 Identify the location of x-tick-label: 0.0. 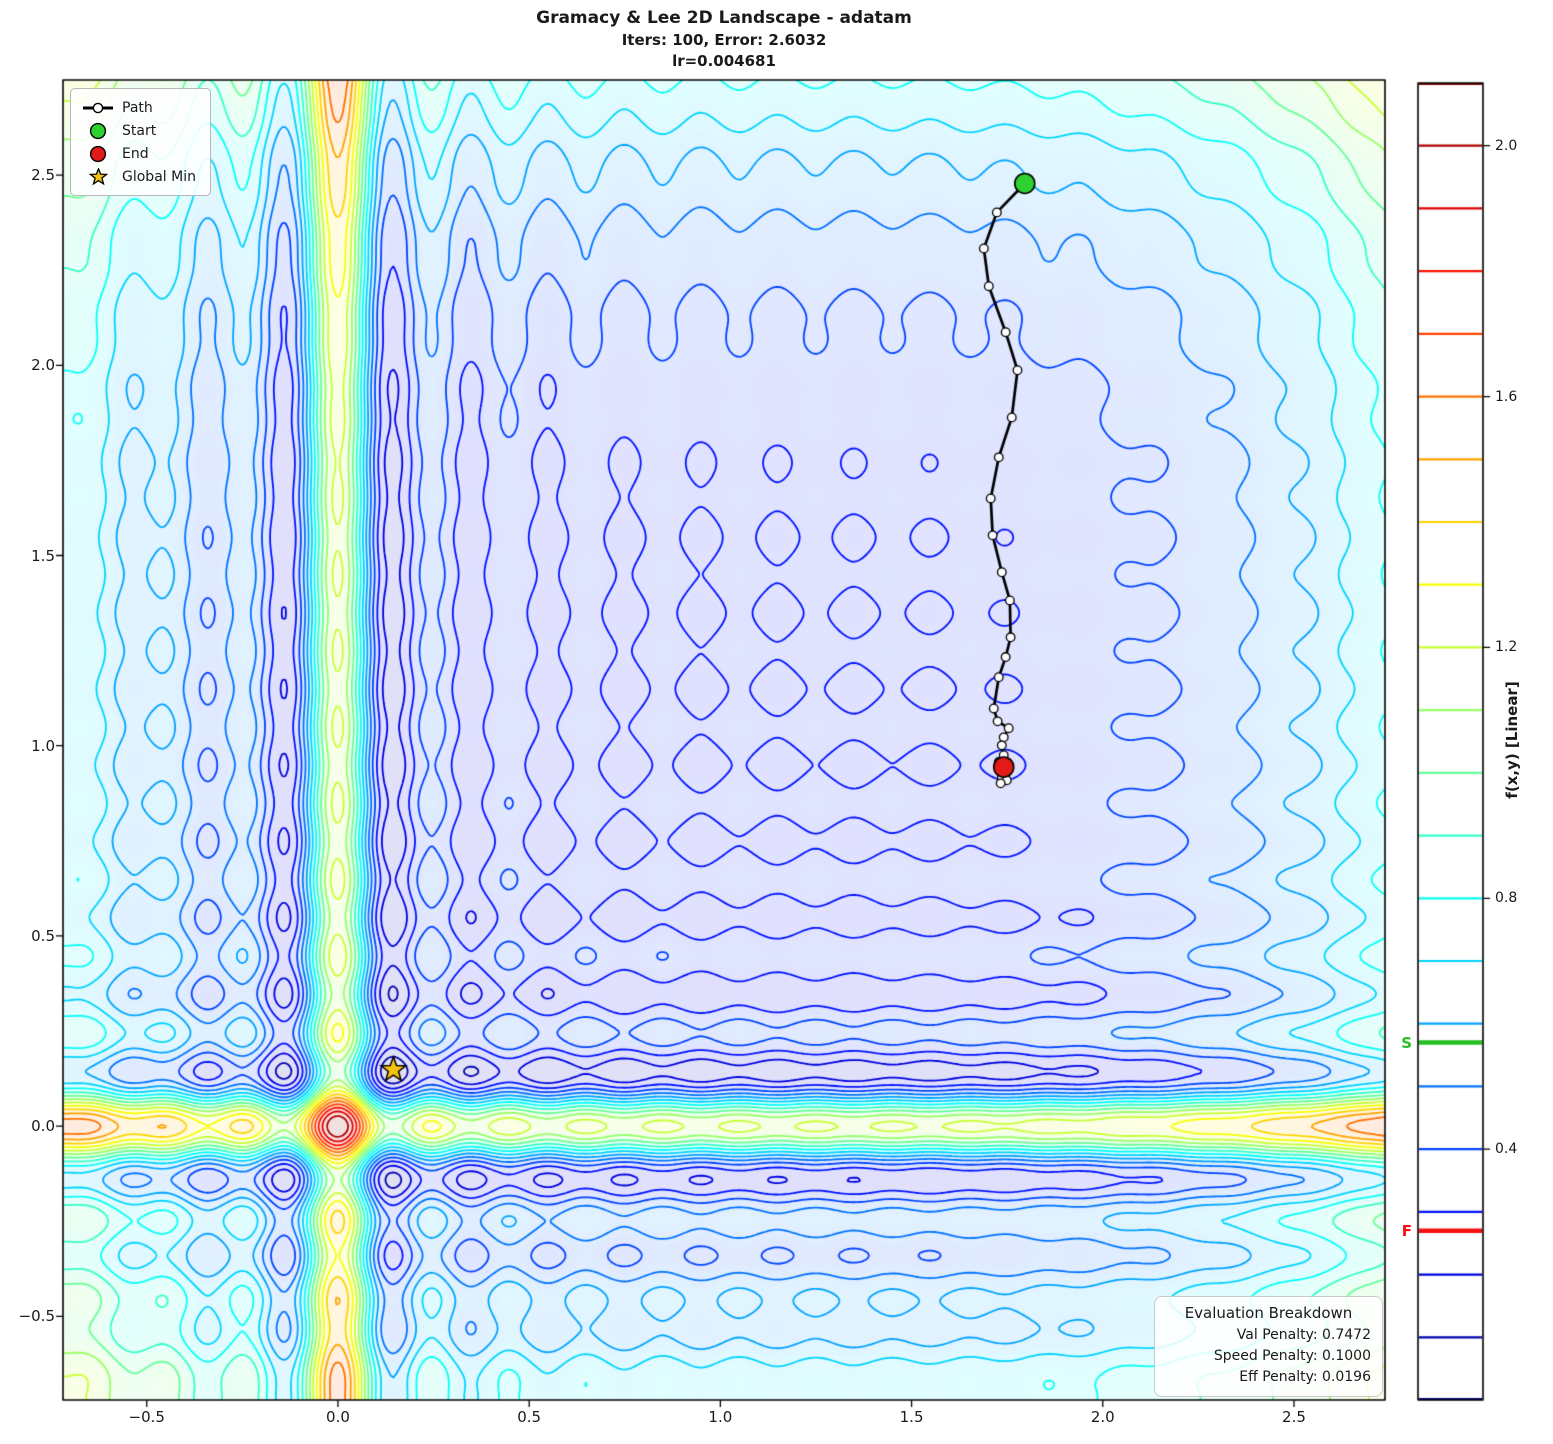
(338, 1417).